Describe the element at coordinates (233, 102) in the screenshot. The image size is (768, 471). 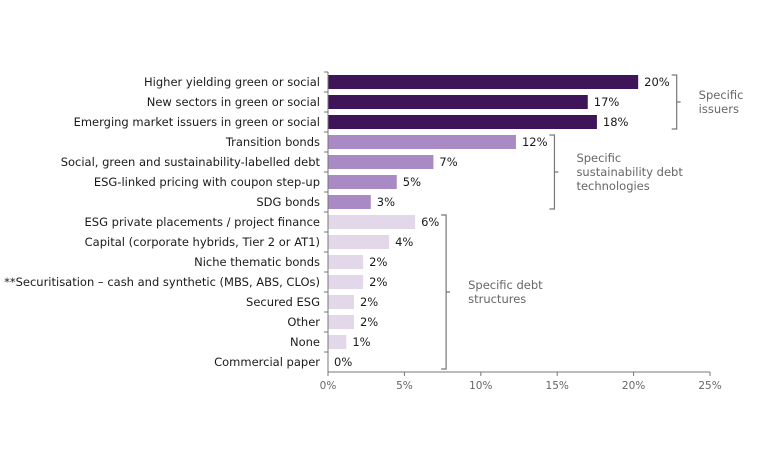
I see `category-label: New sectors in green or social` at that location.